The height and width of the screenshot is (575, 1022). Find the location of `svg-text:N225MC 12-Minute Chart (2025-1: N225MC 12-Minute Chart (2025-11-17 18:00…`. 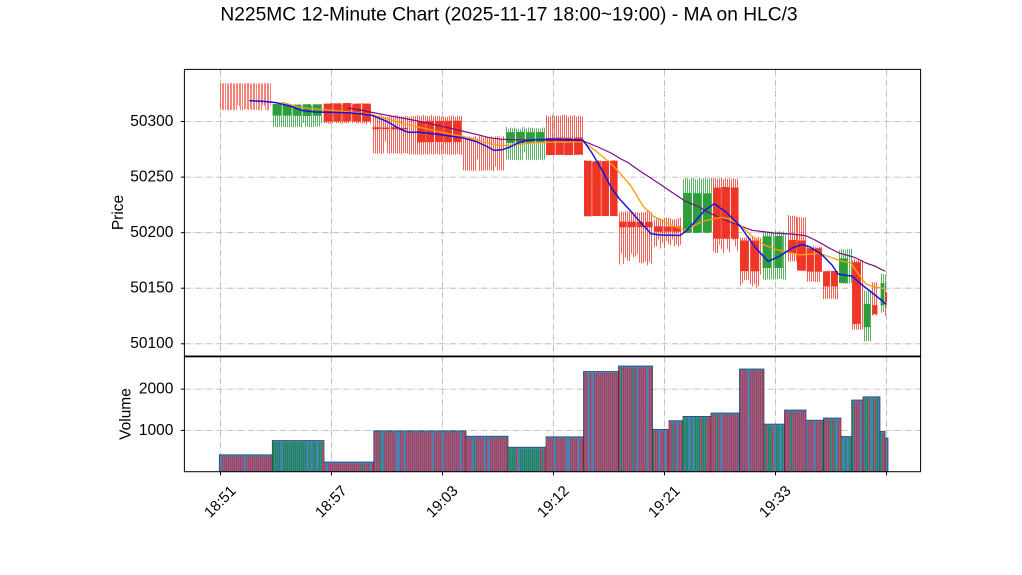

svg-text:N225MC 12-Minute Chart (2025-1: N225MC 12-Minute Chart (2025-11-17 18:00… is located at coordinates (508, 15).